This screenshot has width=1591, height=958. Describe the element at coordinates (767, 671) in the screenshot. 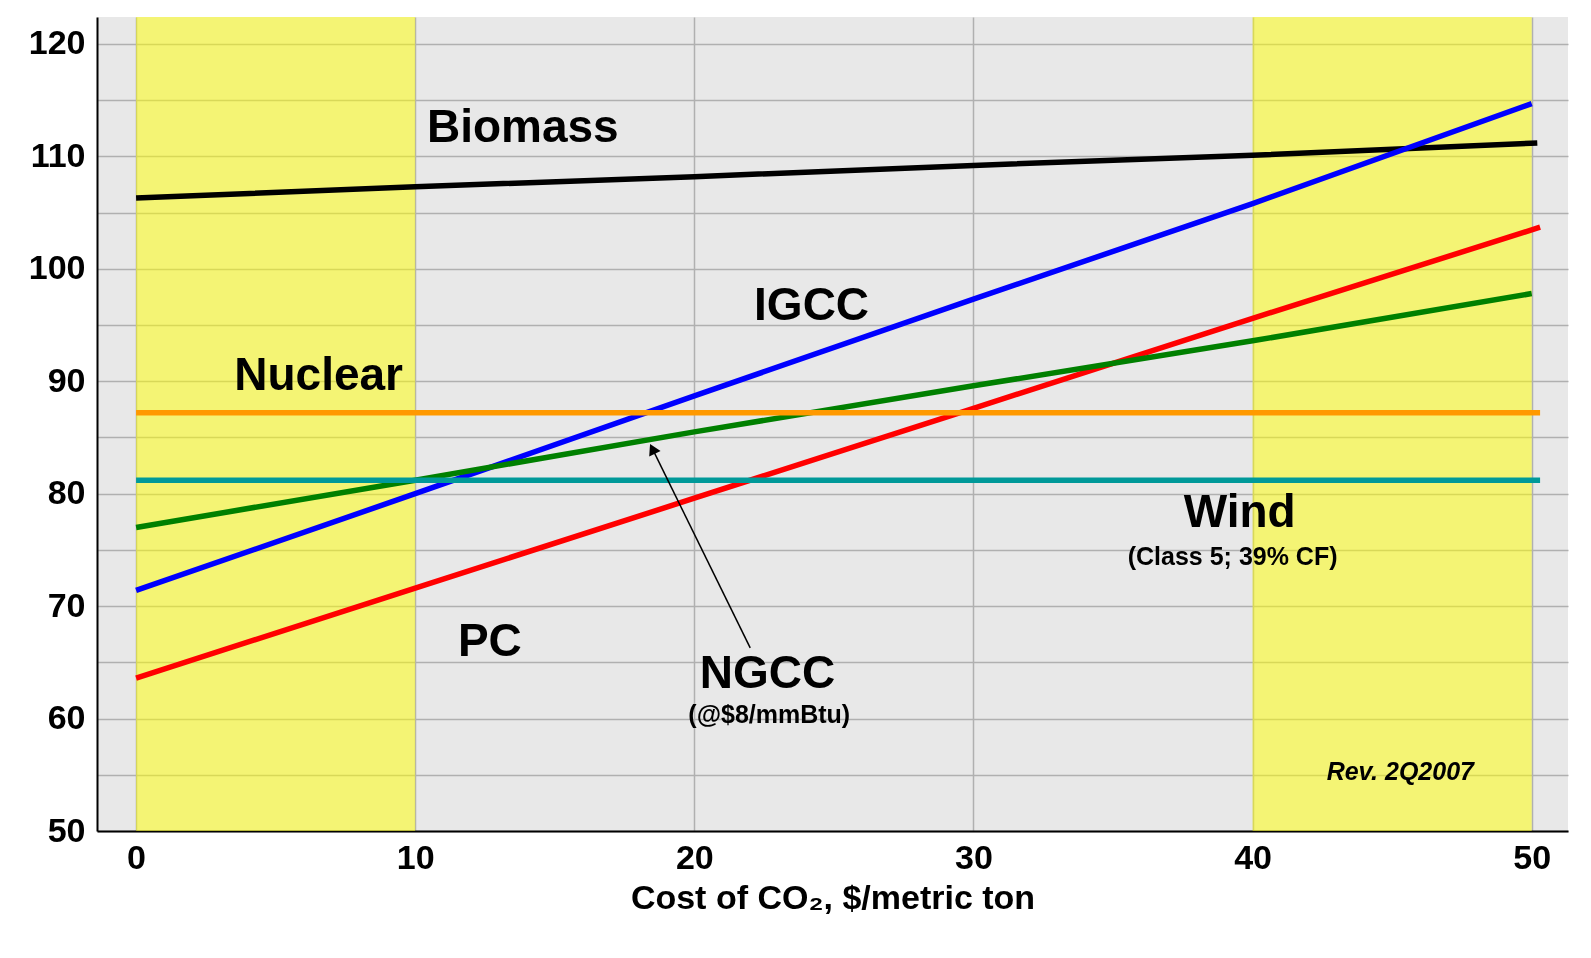

I see `text: NGCC` at that location.